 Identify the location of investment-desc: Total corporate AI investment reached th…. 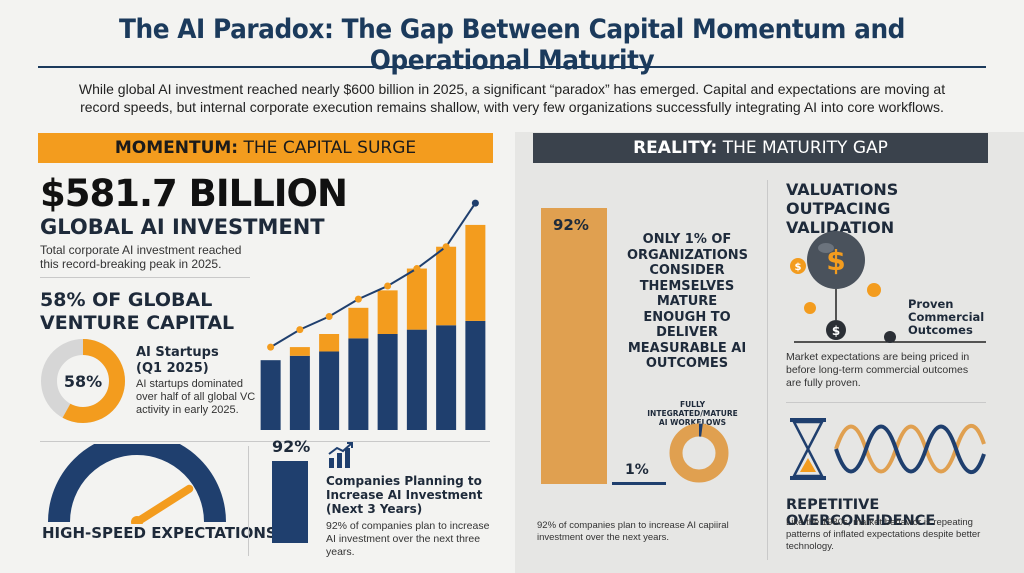
(141, 257).